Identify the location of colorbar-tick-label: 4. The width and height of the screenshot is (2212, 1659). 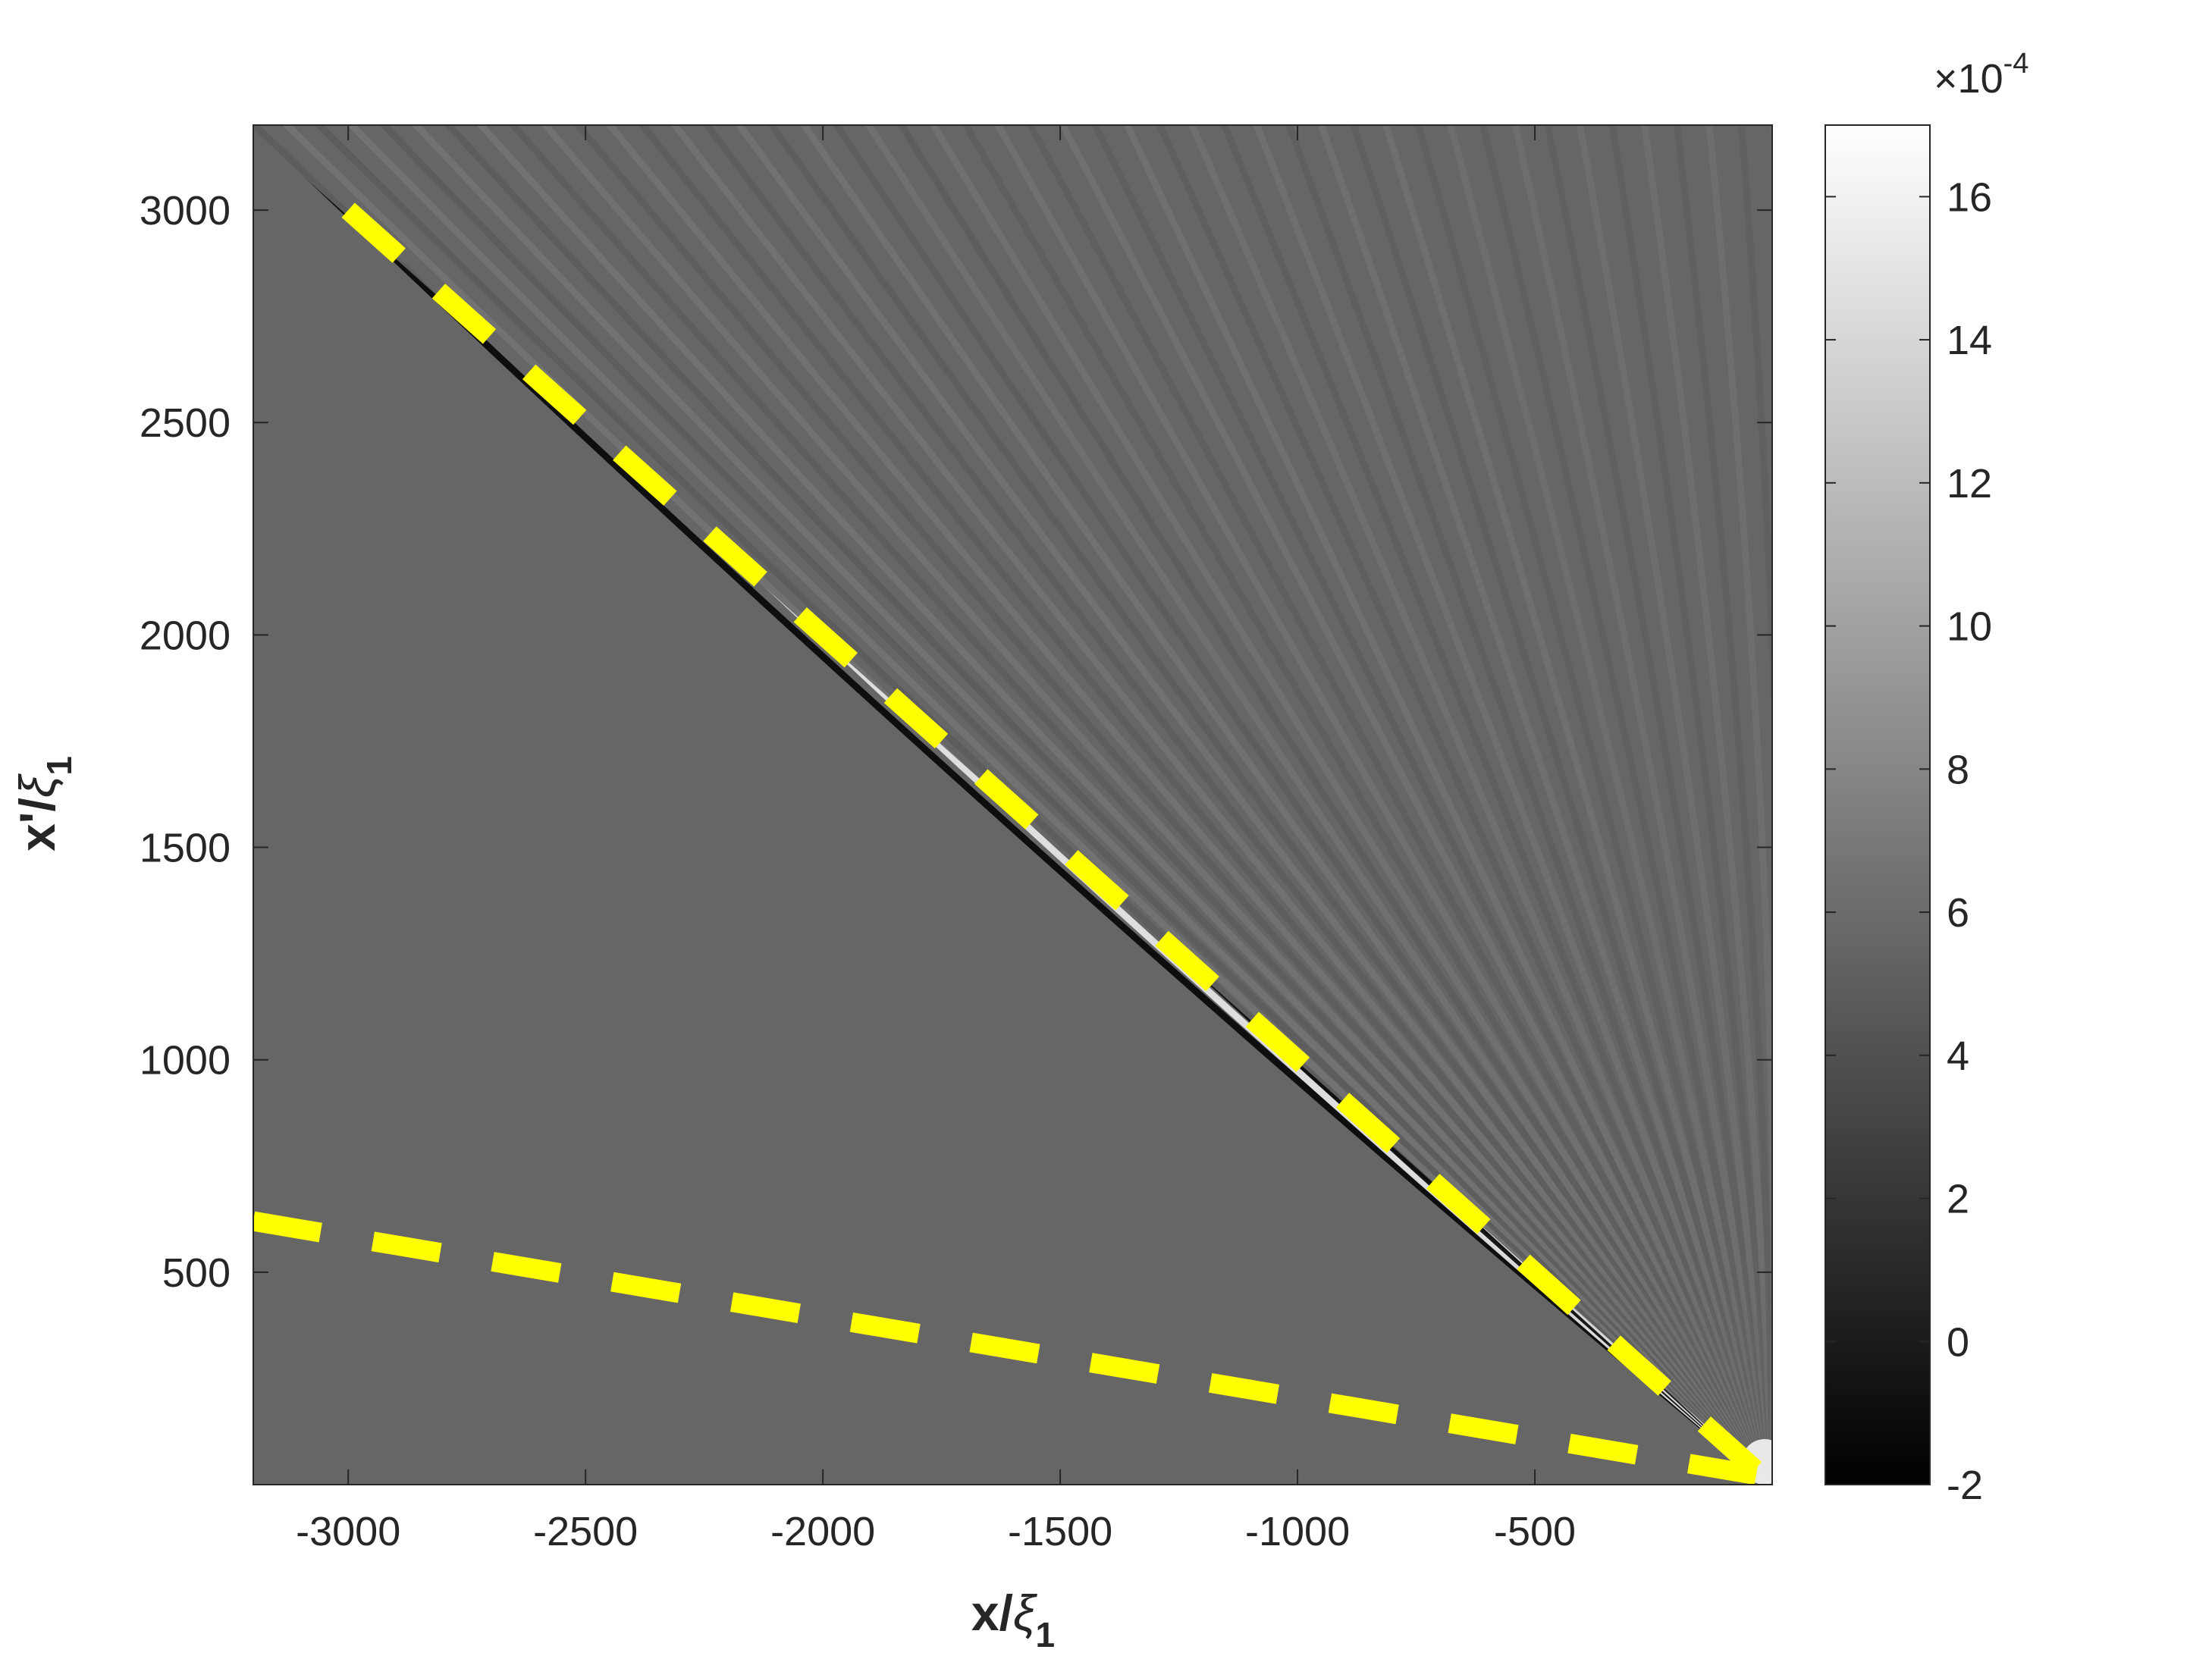
(1958, 1056).